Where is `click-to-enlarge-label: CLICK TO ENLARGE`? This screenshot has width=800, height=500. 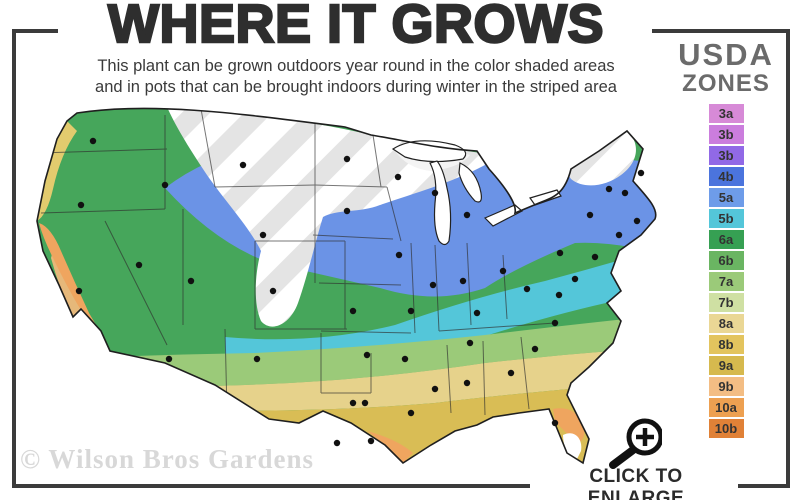 click-to-enlarge-label: CLICK TO ENLARGE is located at coordinates (636, 483).